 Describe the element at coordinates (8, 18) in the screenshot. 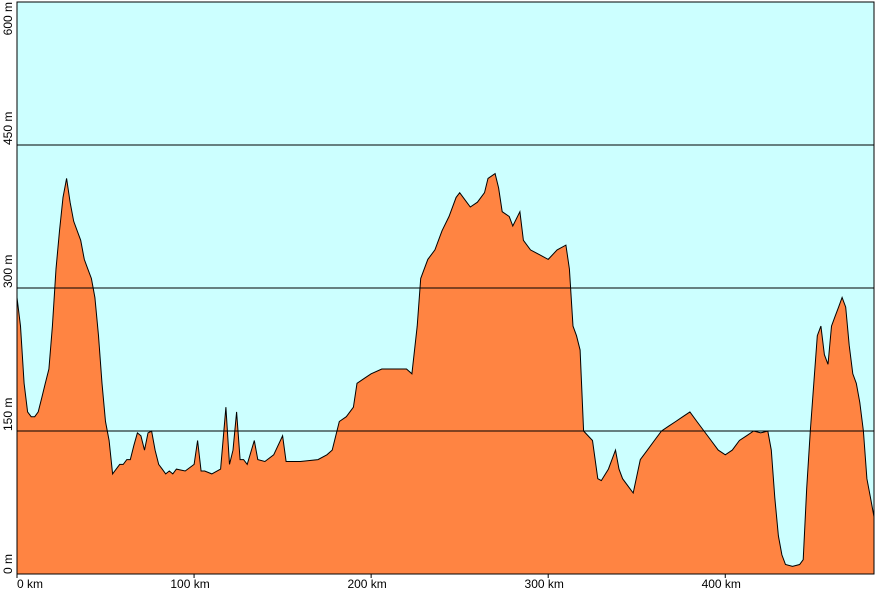

I see `y-tick-label: 600 m` at that location.